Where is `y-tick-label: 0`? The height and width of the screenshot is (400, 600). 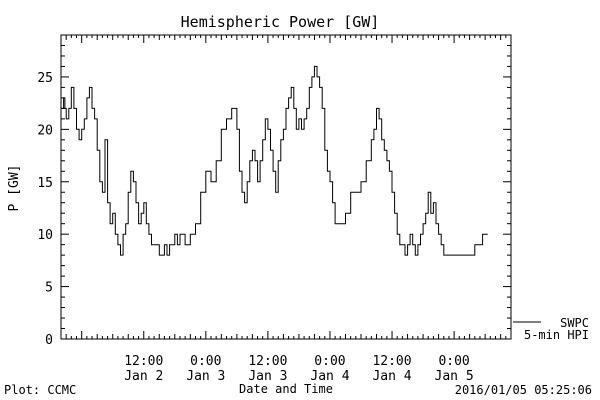 y-tick-label: 0 is located at coordinates (49, 340).